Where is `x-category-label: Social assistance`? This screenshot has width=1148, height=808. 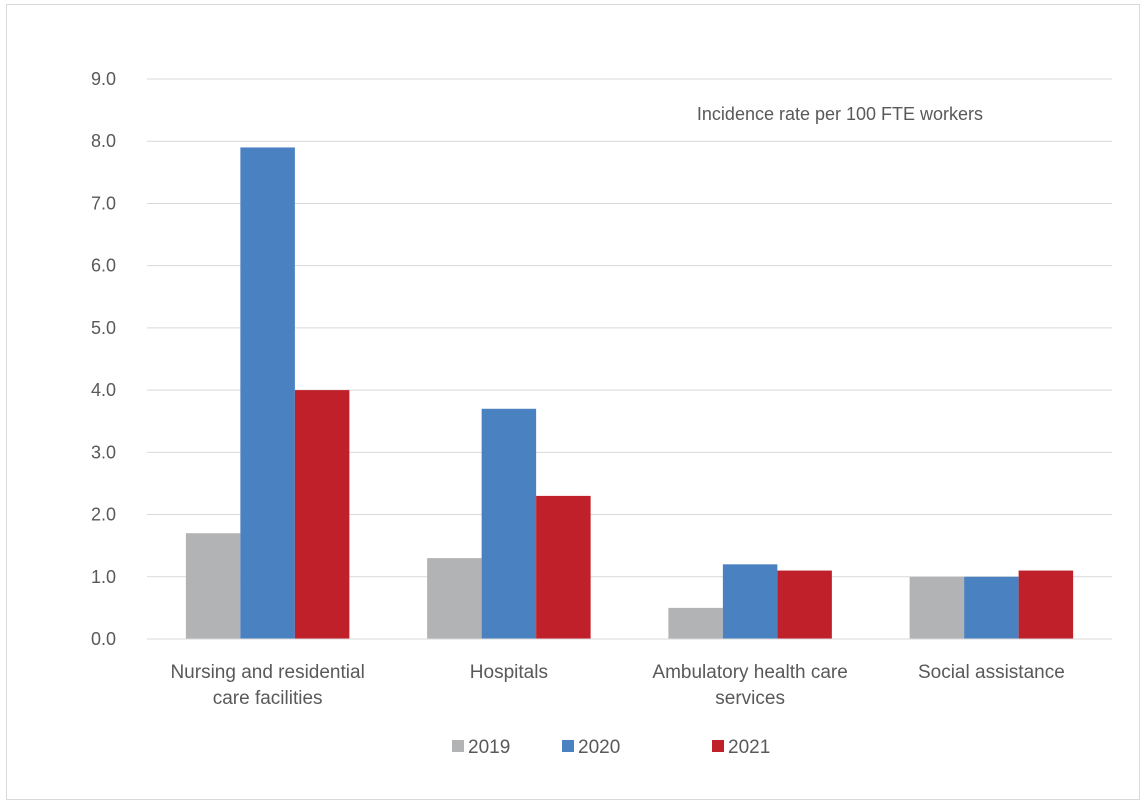
x-category-label: Social assistance is located at coordinates (991, 672).